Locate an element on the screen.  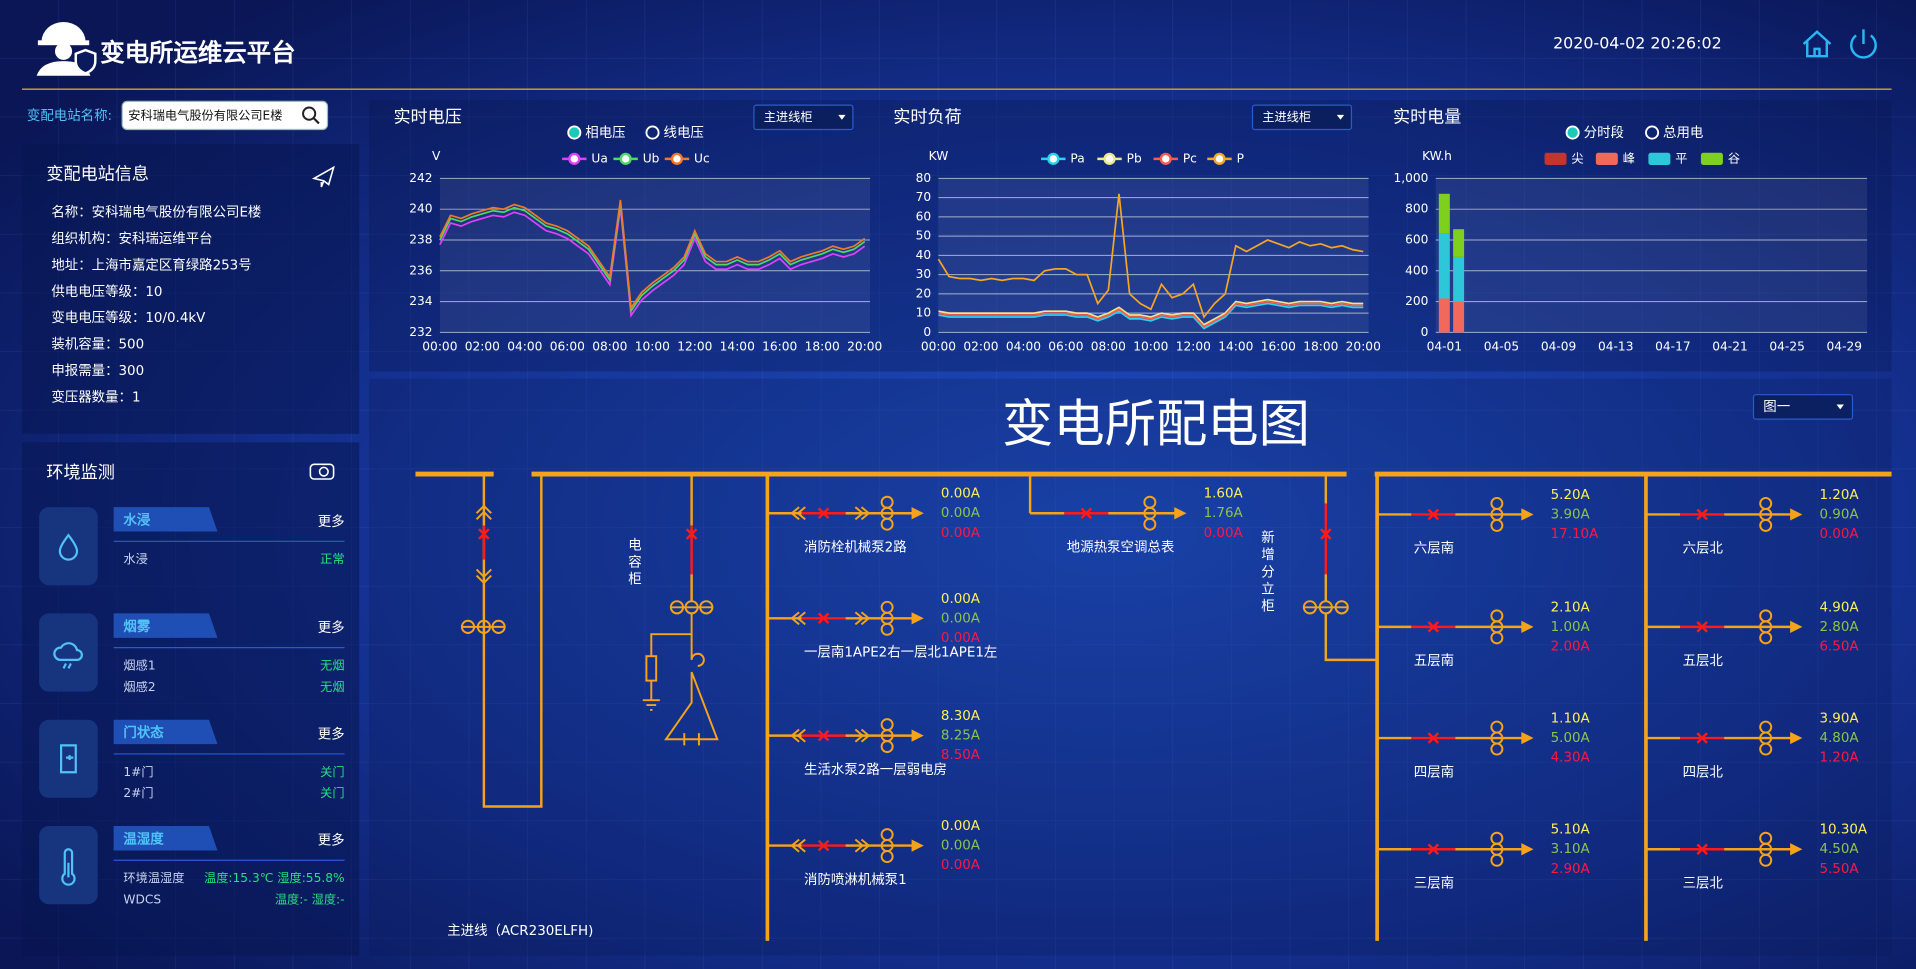
station-info-row: 供电电压等级：10 is located at coordinates (106, 291).